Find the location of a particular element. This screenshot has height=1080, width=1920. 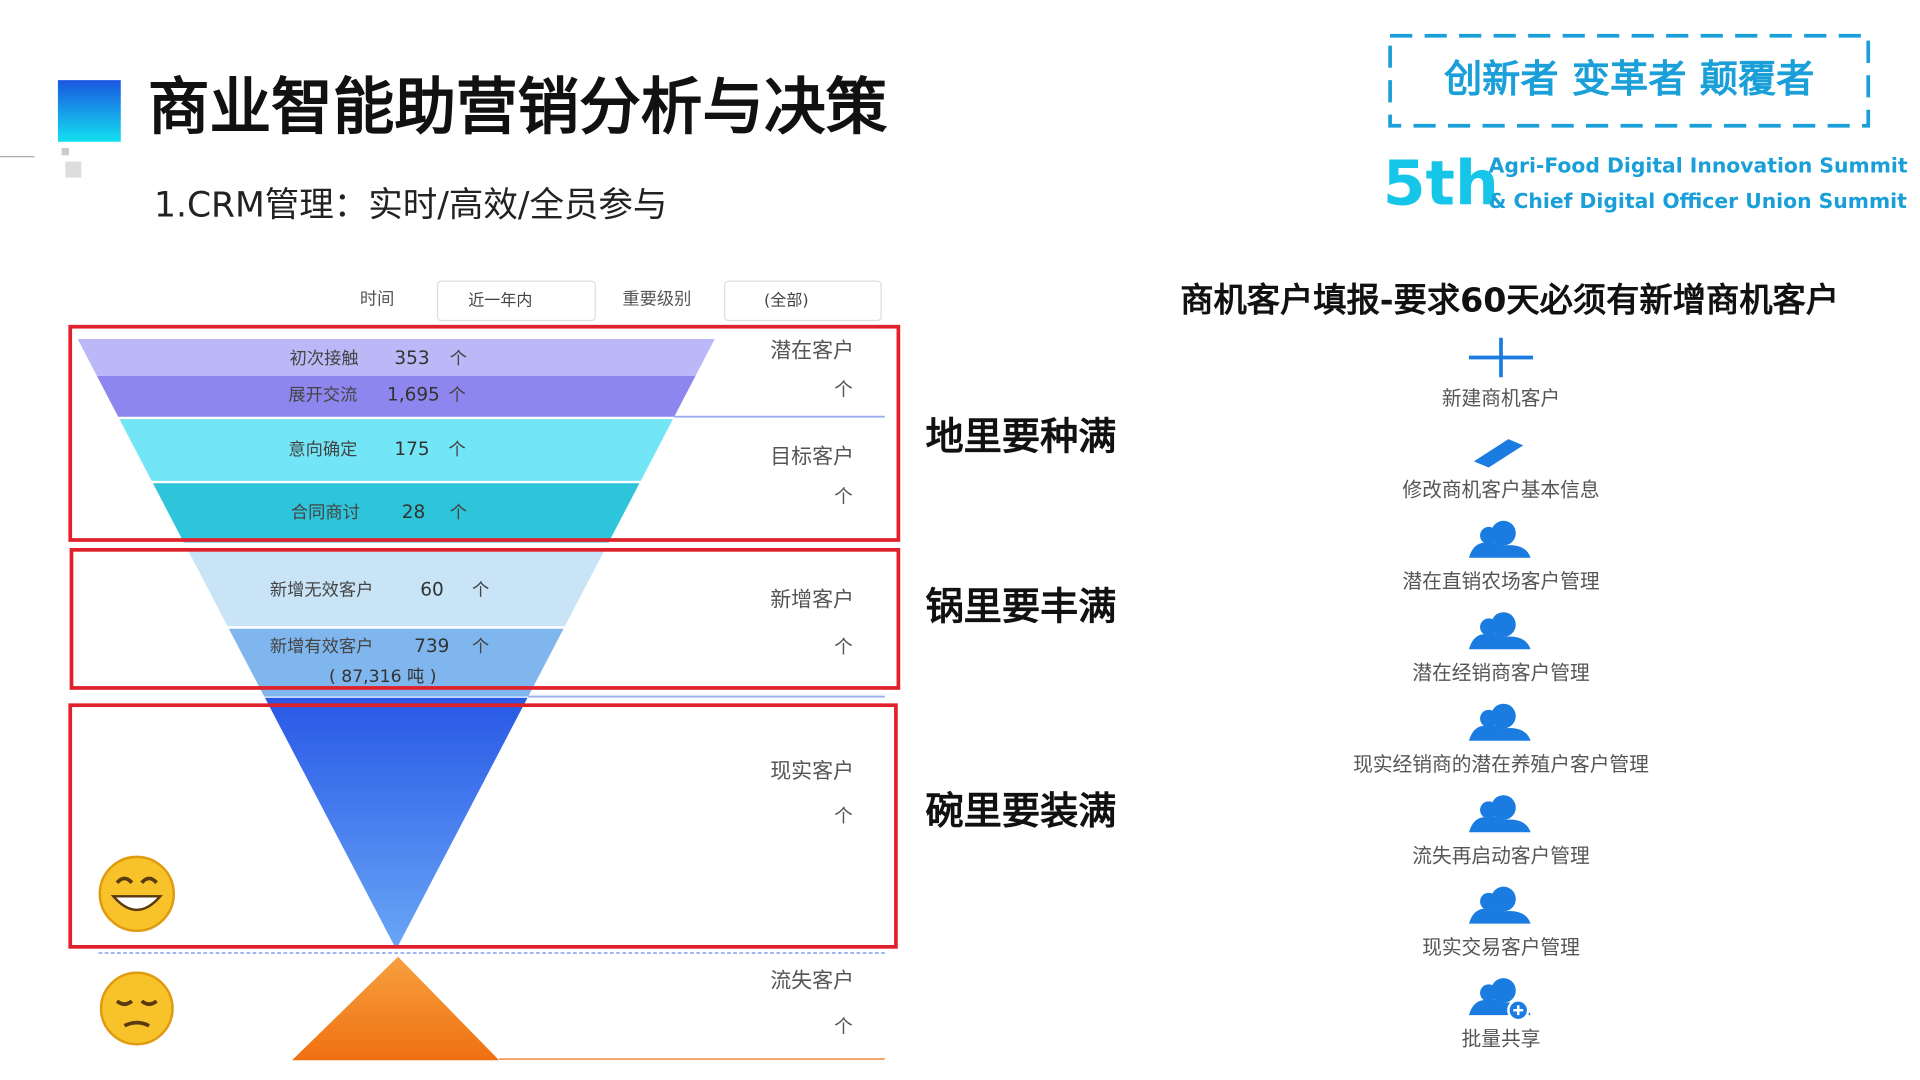

stage-label: 初次接触 is located at coordinates (324, 359).